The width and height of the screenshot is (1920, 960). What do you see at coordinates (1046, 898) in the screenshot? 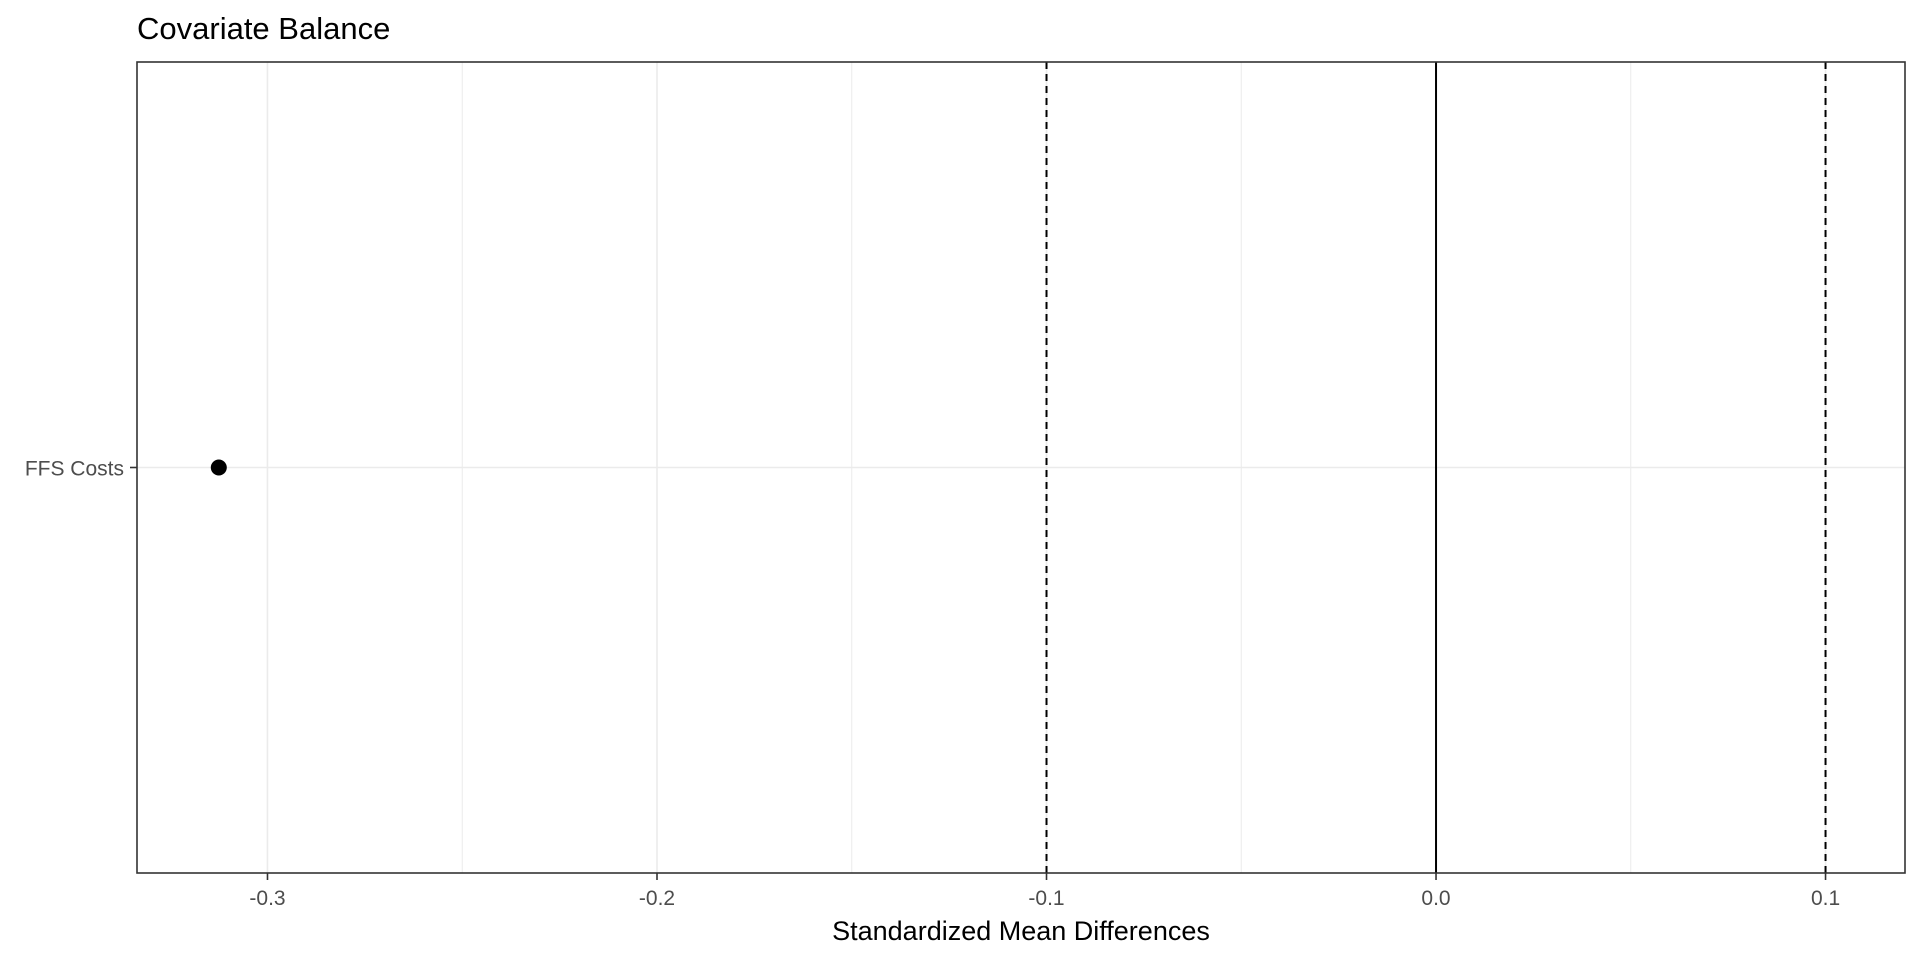
I see `x-tick-label: -0.1` at bounding box center [1046, 898].